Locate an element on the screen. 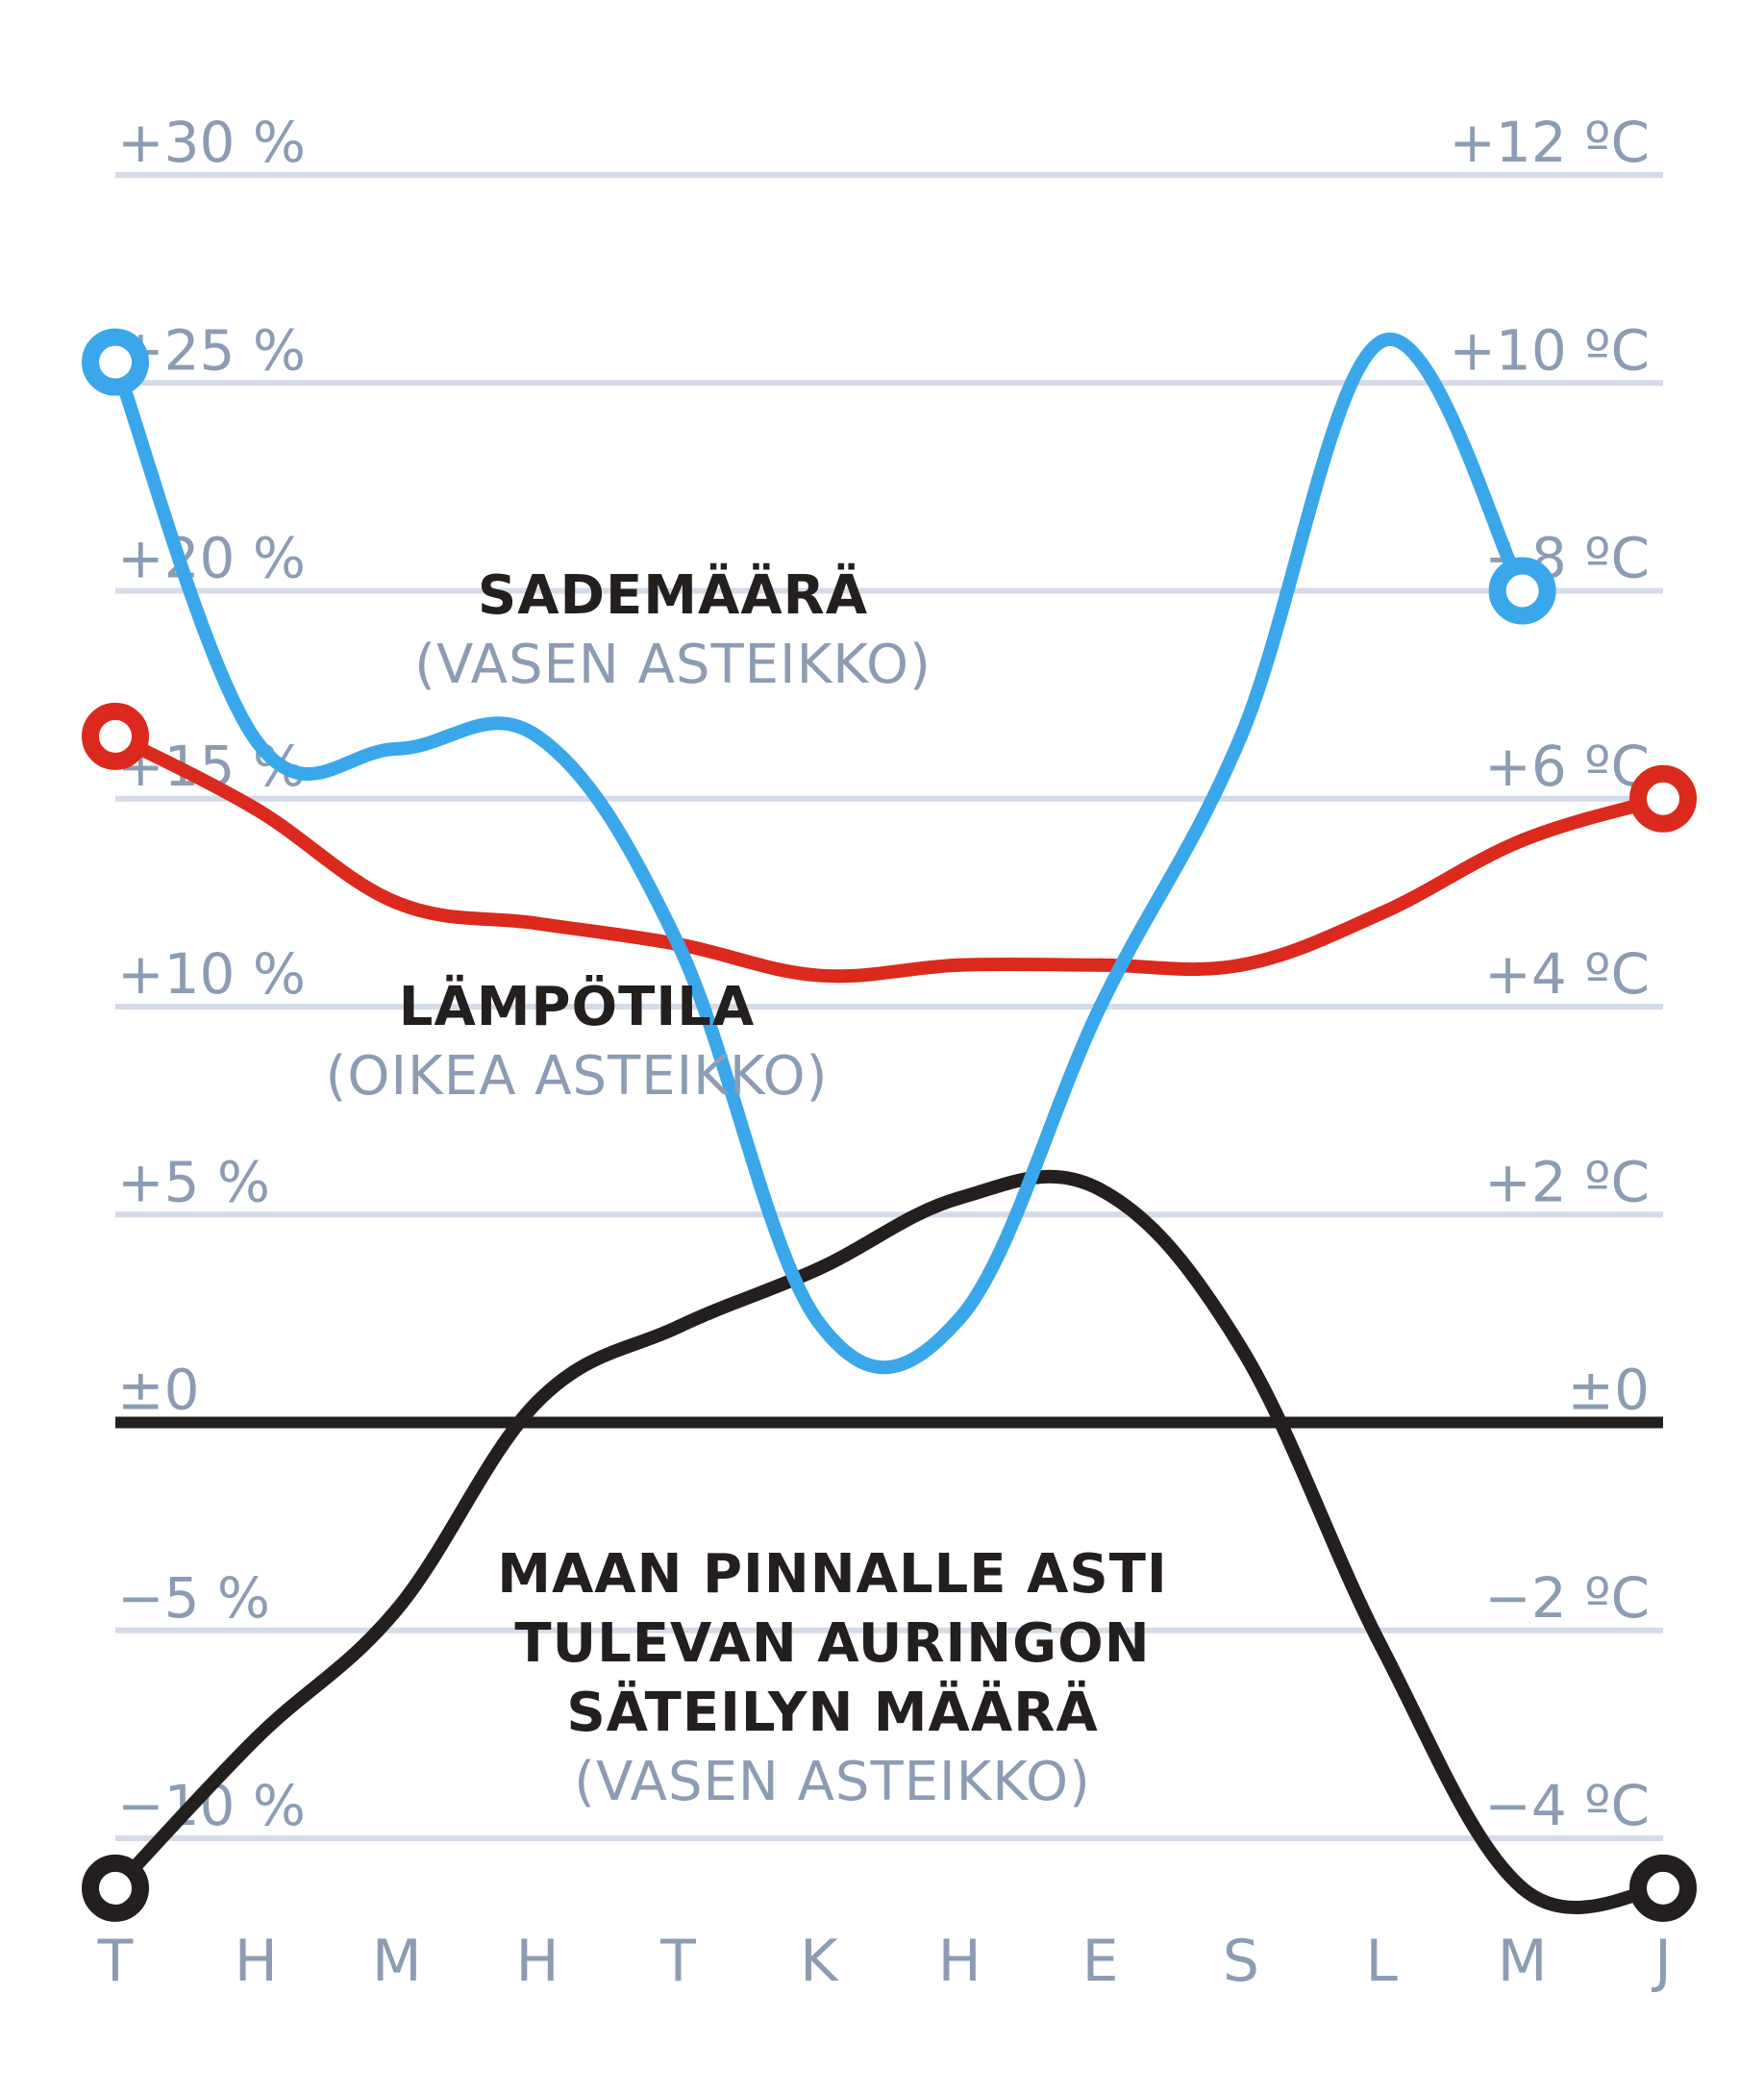  y-axis-left: +30 %+25 %+20 %+15 %+10 %+5 %±0−5 %−10 % is located at coordinates (211, 974).